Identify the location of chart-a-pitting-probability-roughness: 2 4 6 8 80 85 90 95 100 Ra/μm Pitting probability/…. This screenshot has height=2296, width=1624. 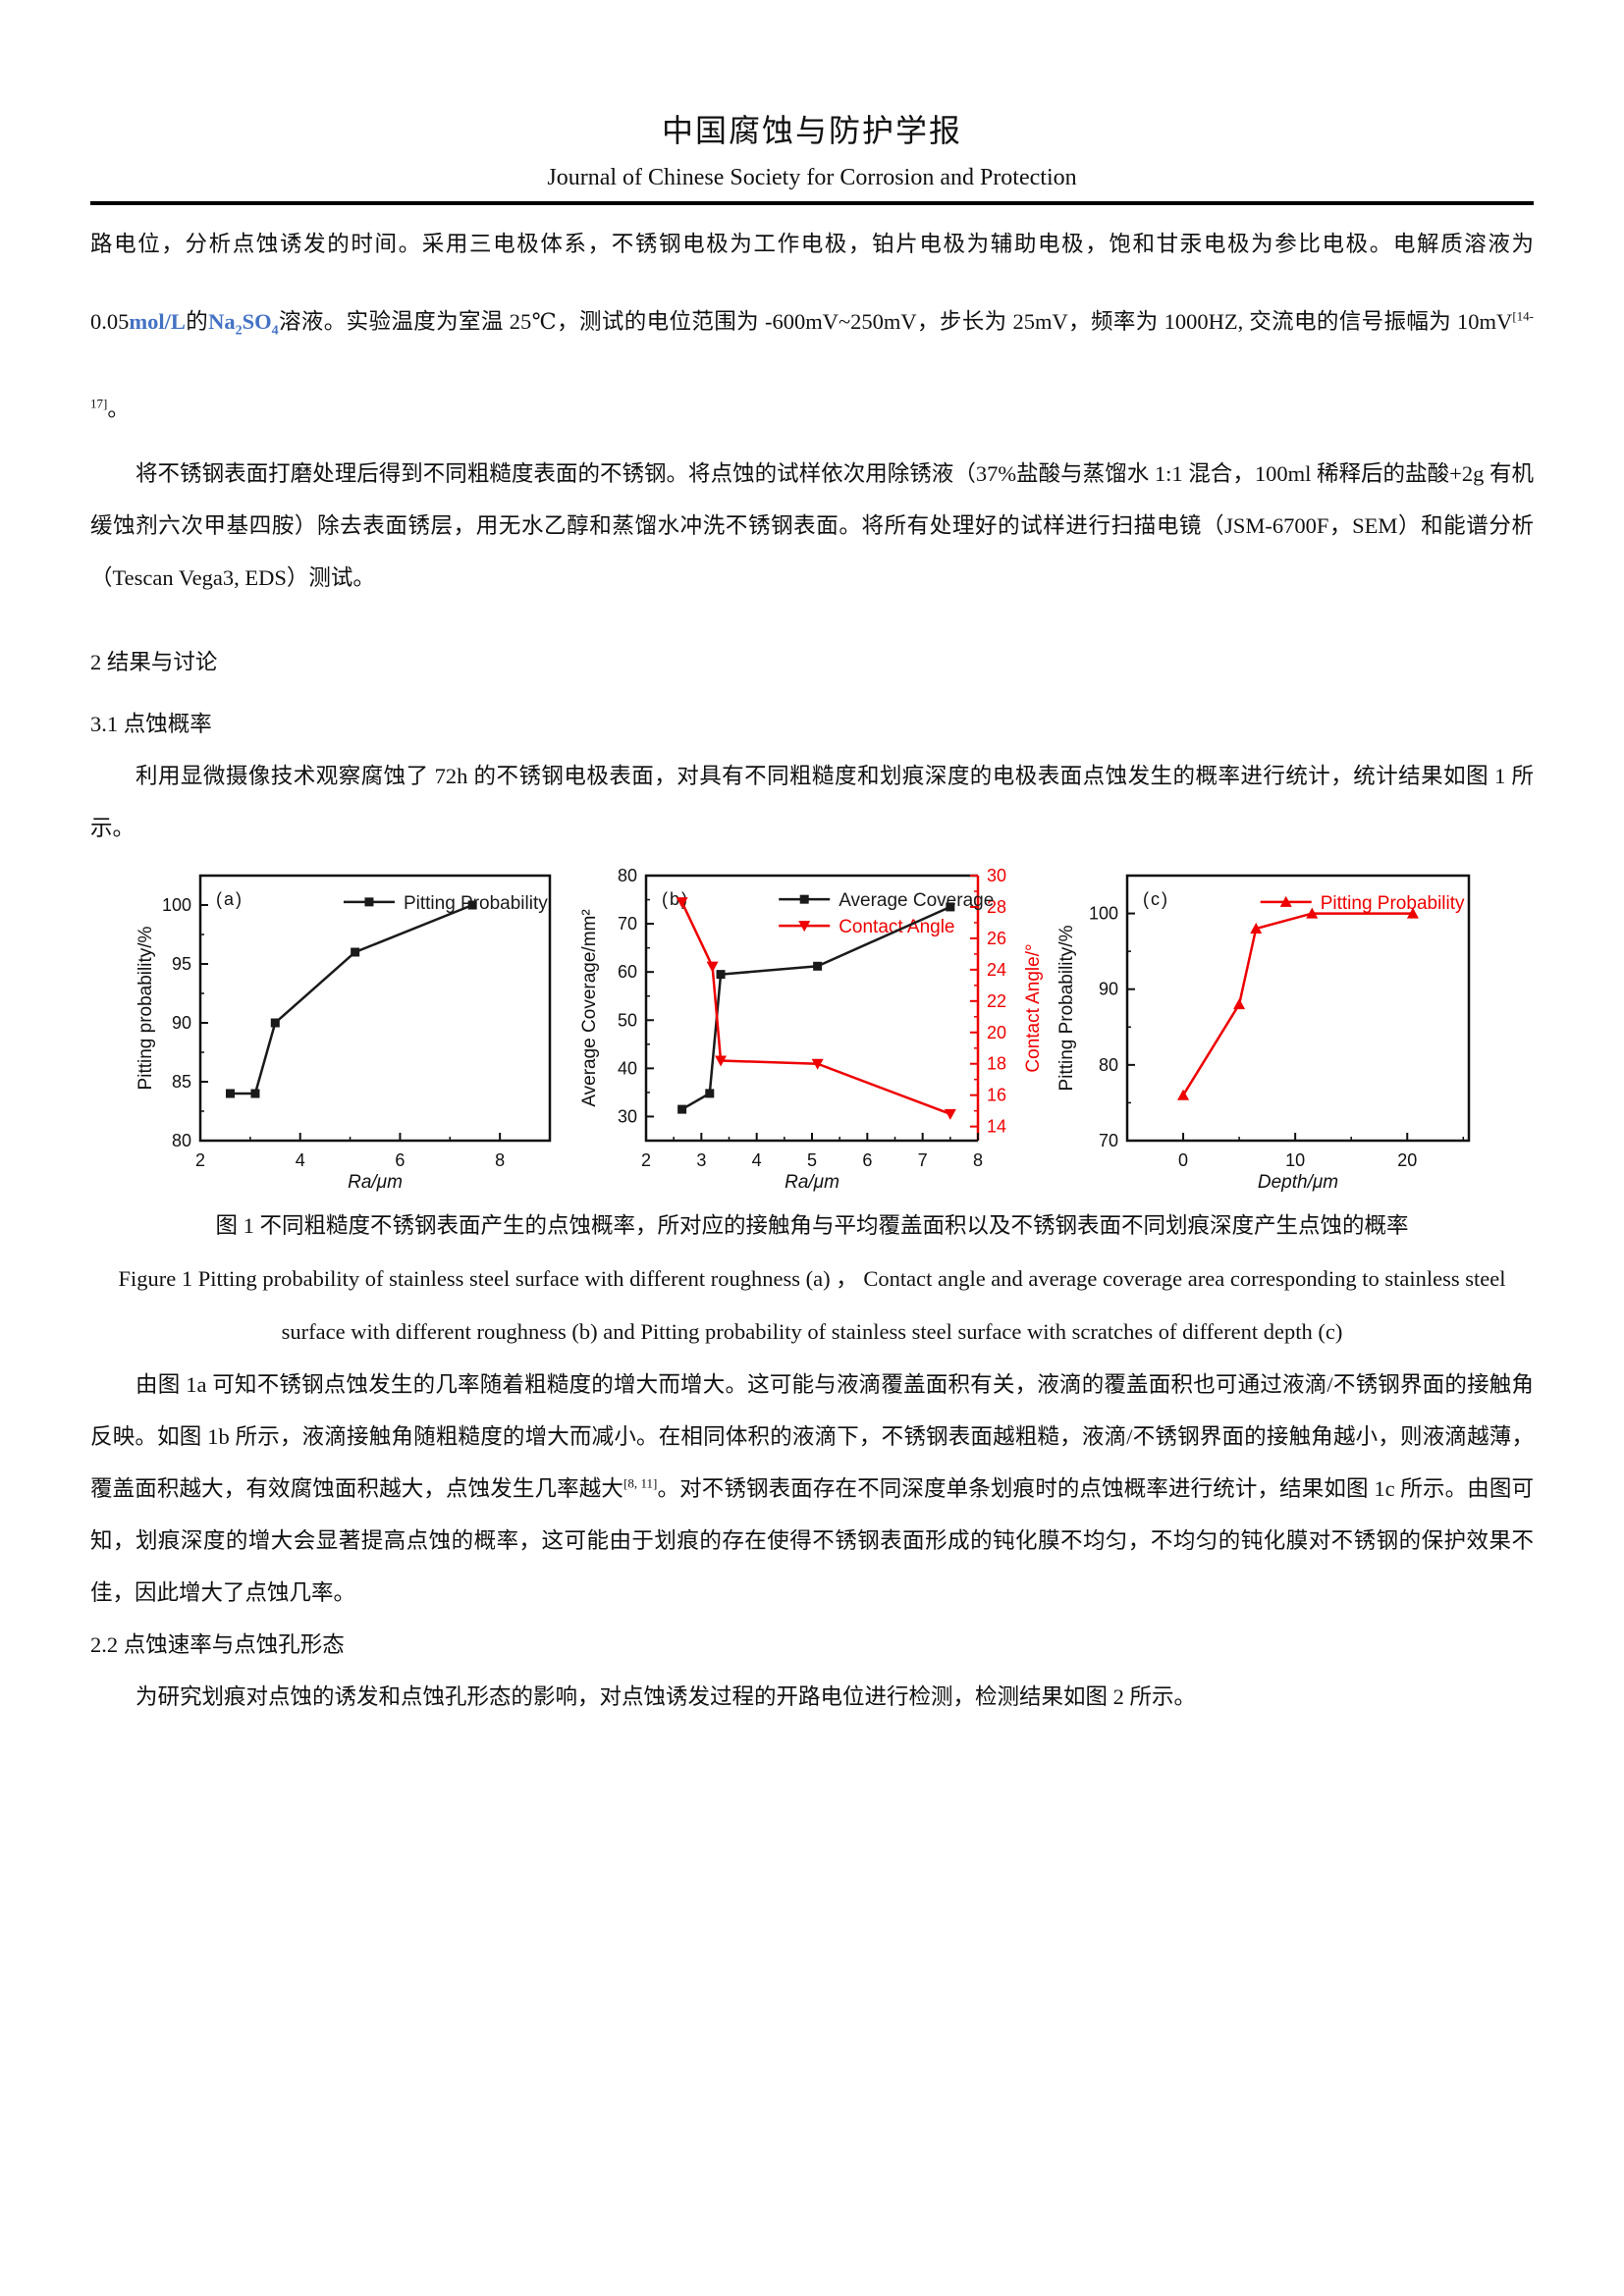
(343, 1034).